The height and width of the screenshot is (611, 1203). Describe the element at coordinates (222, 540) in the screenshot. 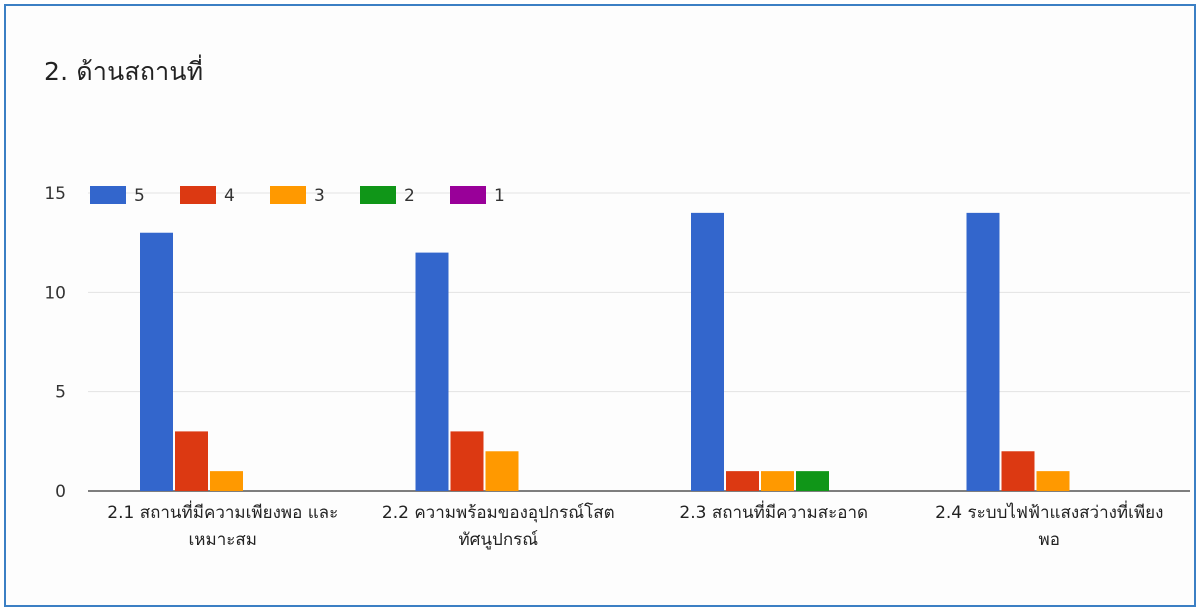

I see `x-category-label-line: เหมาะสม` at that location.